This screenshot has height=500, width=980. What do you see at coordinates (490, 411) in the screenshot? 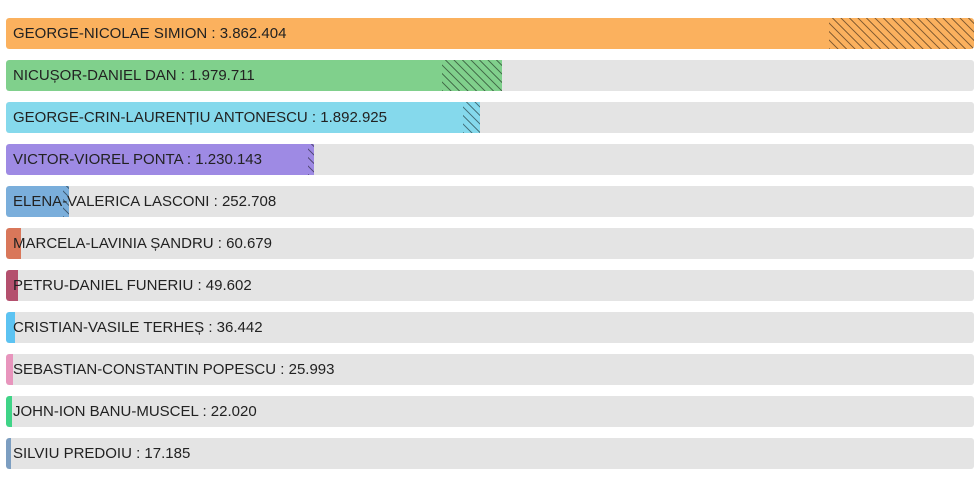
I see `candidate-bar-row: JOHN-ION BANU-MUSCEL : 22.020` at bounding box center [490, 411].